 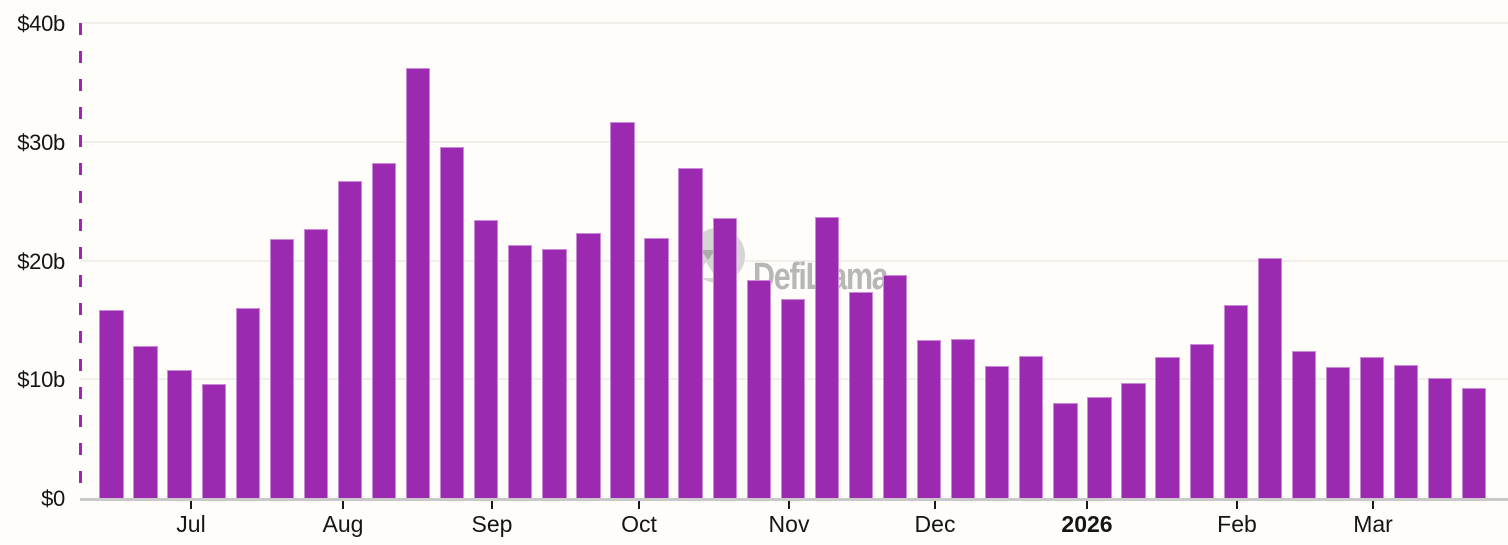 I want to click on y-axis-label: $0, so click(x=53, y=498).